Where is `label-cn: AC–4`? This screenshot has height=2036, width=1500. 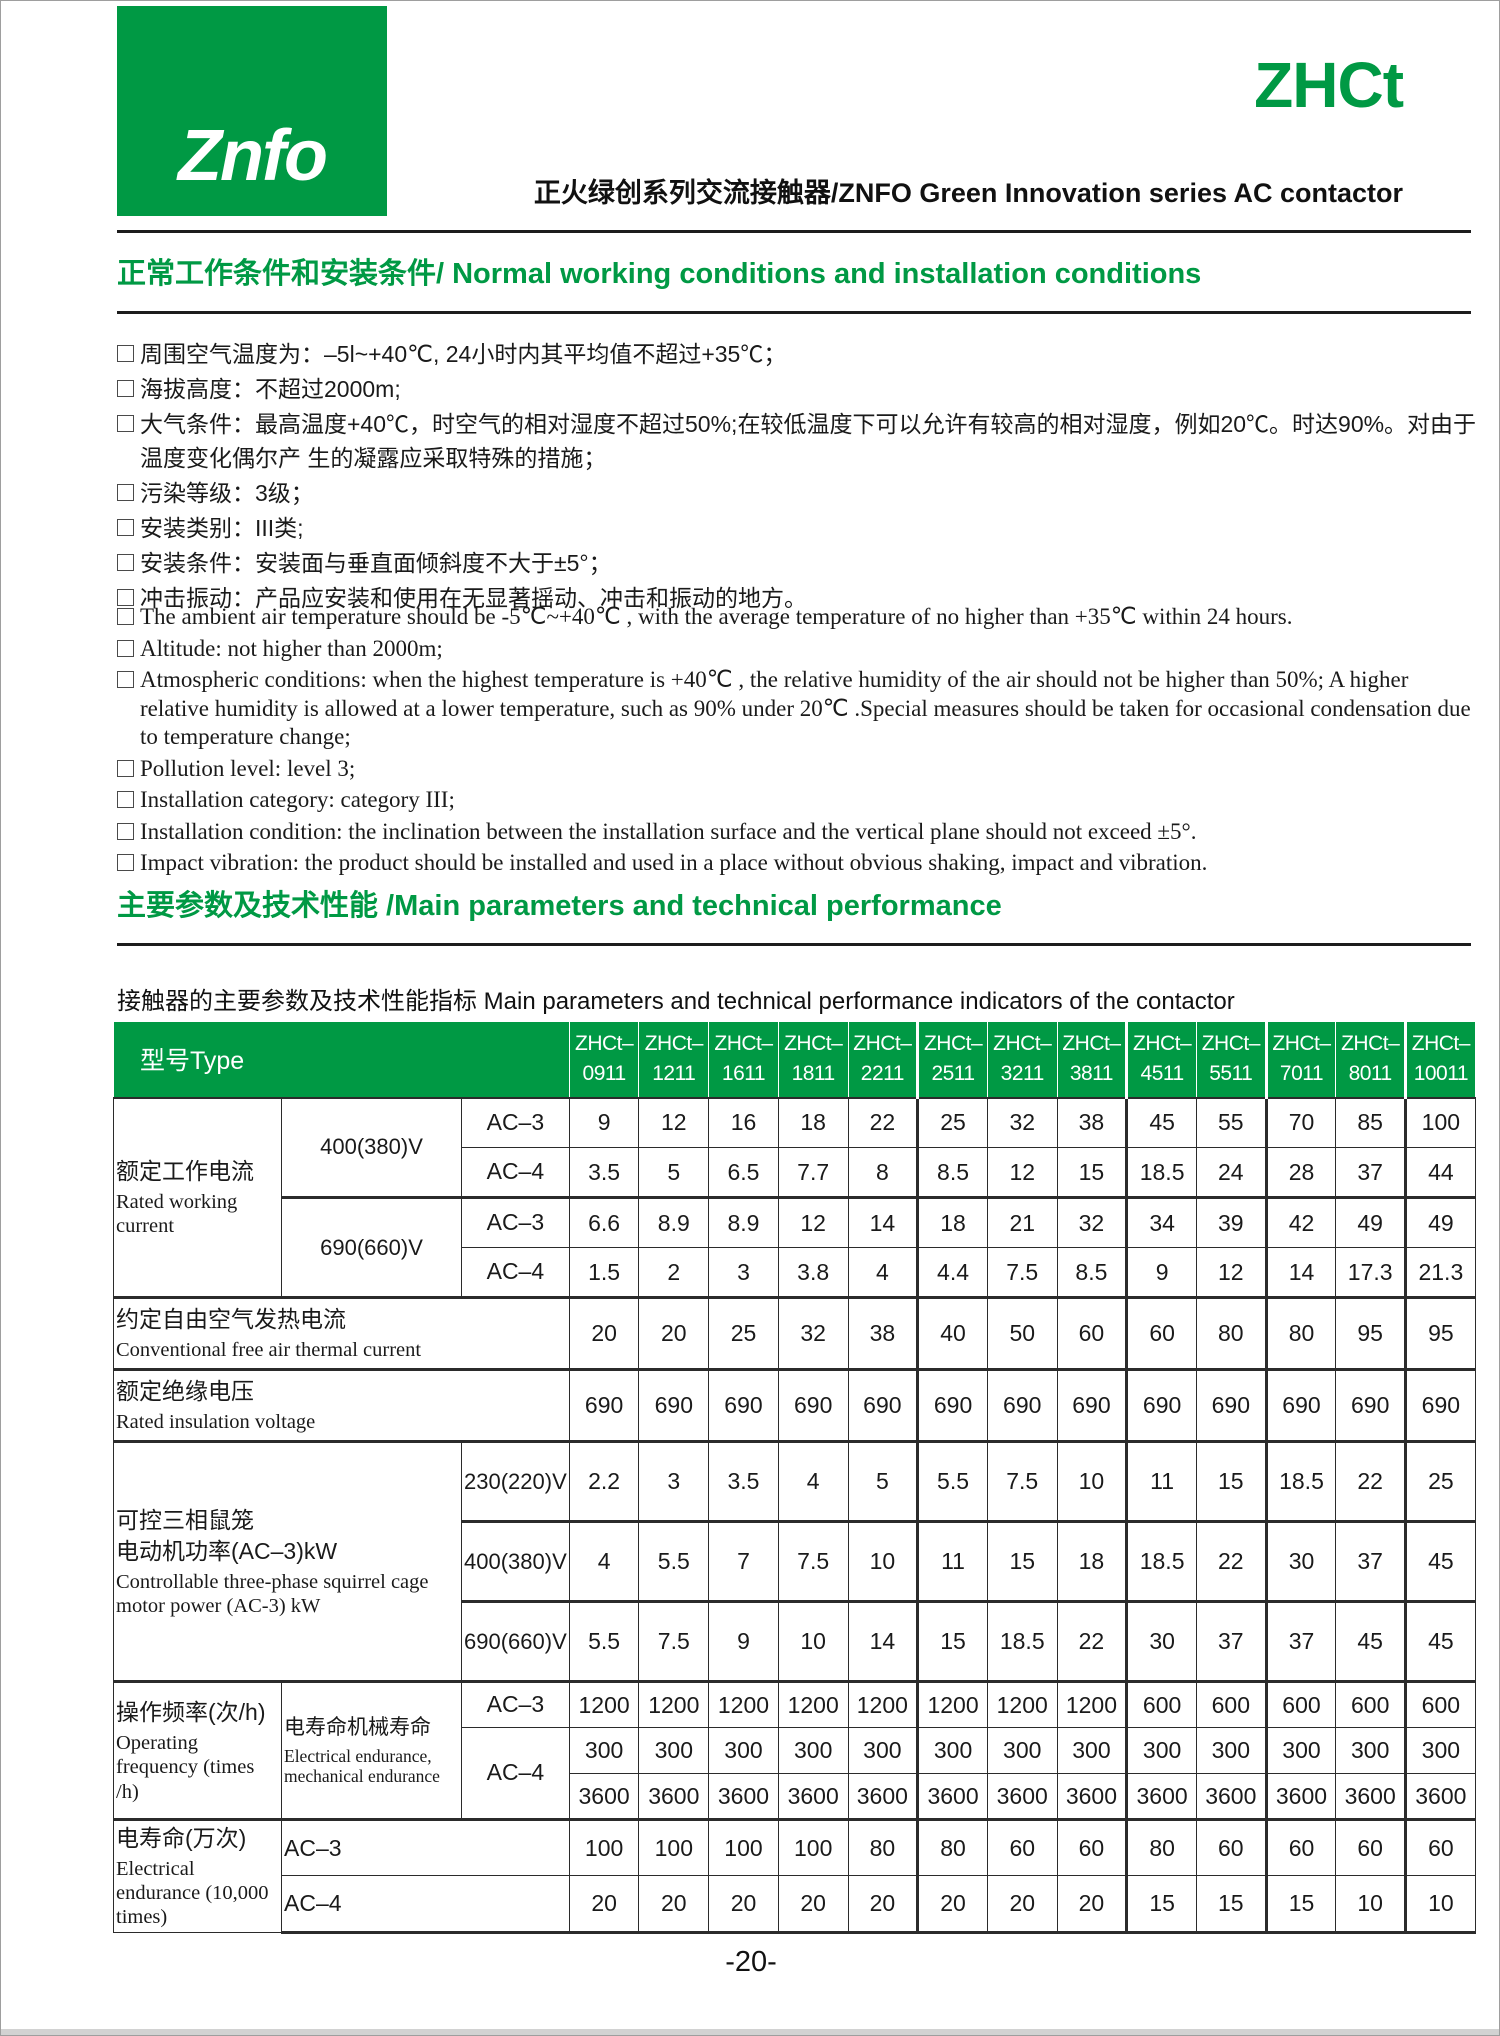
label-cn: AC–4 is located at coordinates (515, 1772).